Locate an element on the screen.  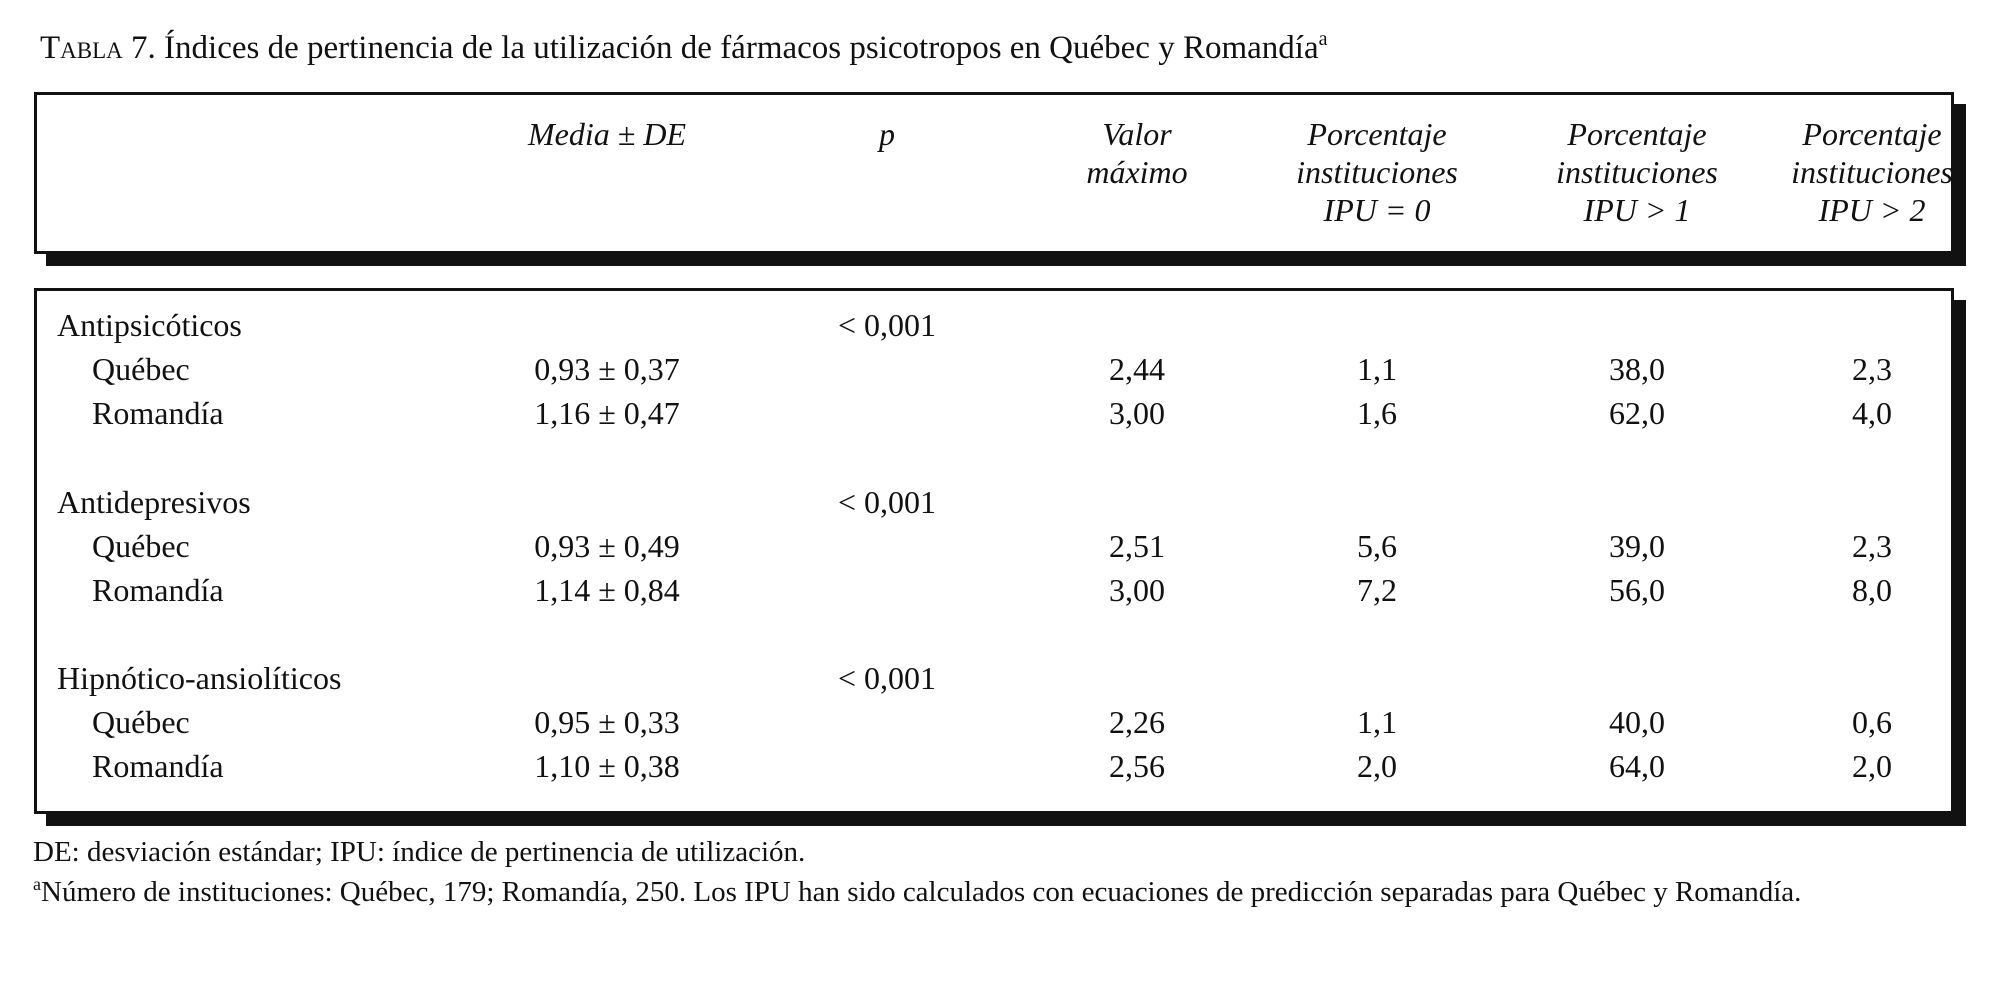
mean-sd-value: 0,93 ± 0,37 is located at coordinates (607, 369).